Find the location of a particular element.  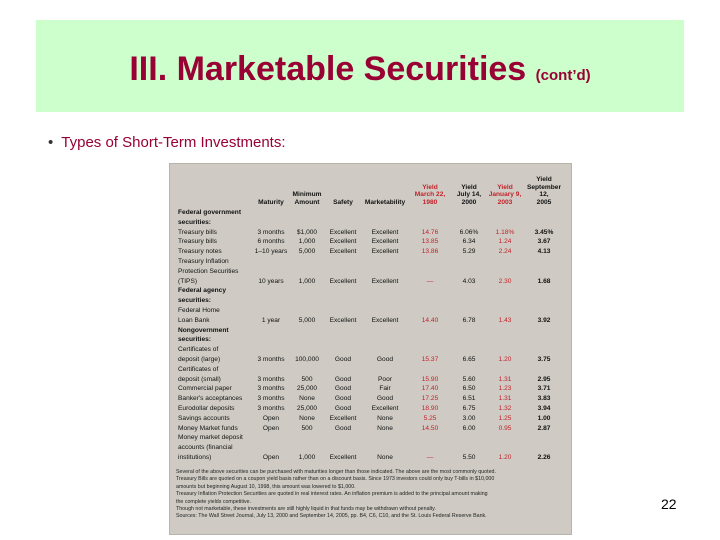

table-header-cell: Maturity is located at coordinates (271, 202).